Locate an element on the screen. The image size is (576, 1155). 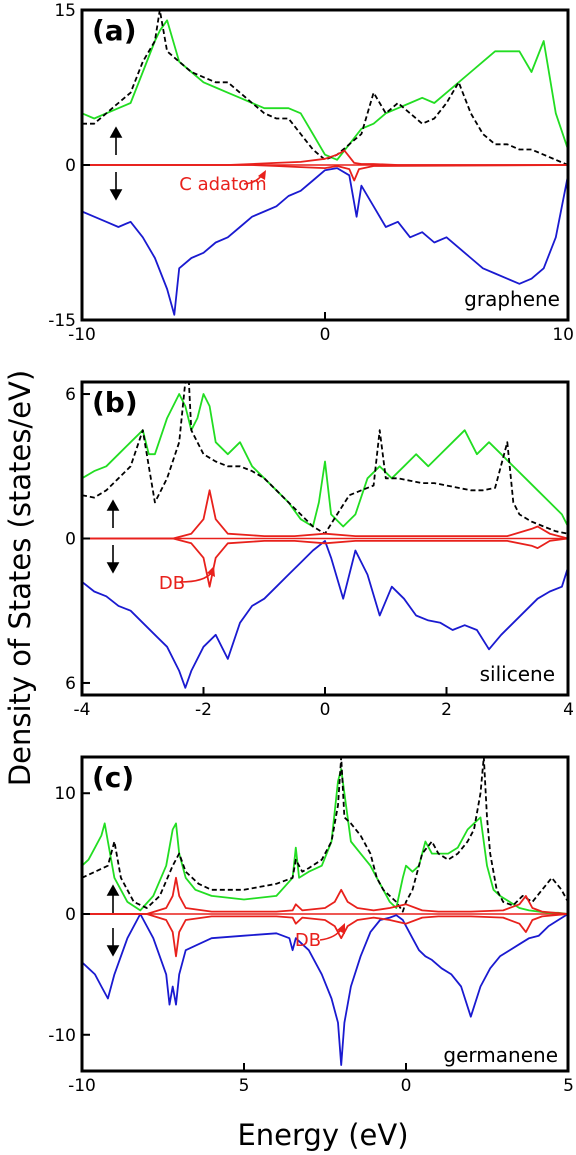
y-tick-label: -10 is located at coordinates (62, 1036).